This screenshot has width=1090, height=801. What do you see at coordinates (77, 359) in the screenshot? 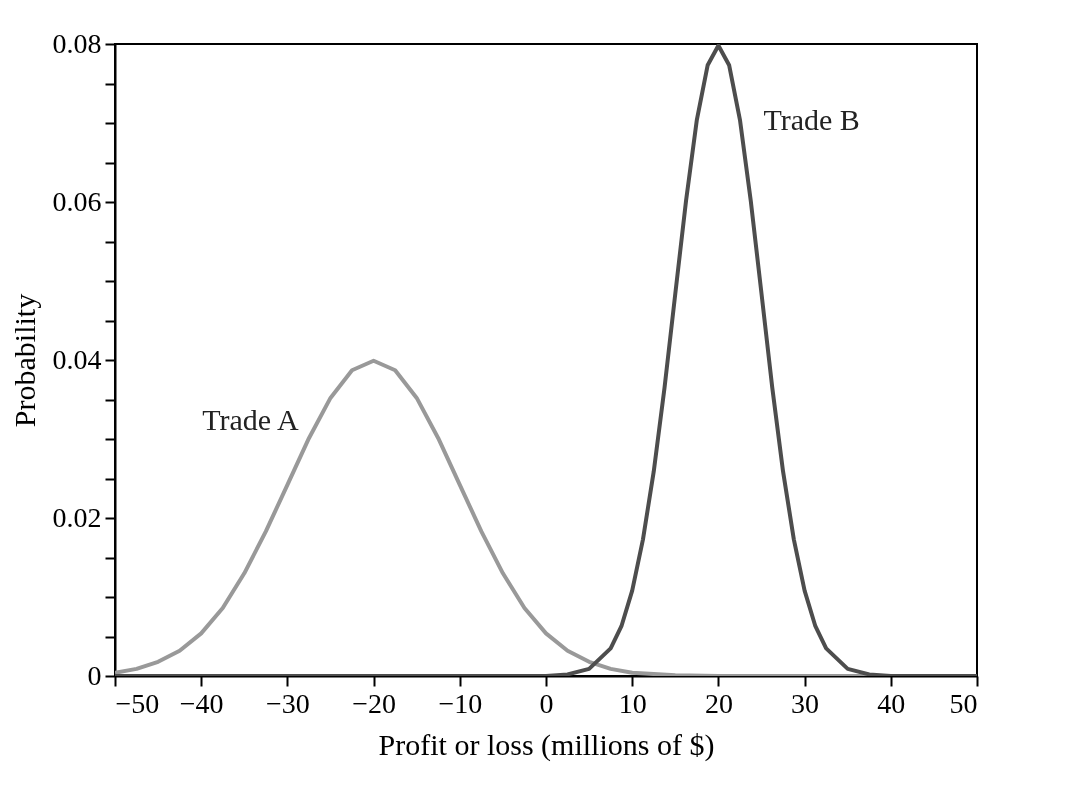
I see `y-tick-label: 0.04` at bounding box center [77, 359].